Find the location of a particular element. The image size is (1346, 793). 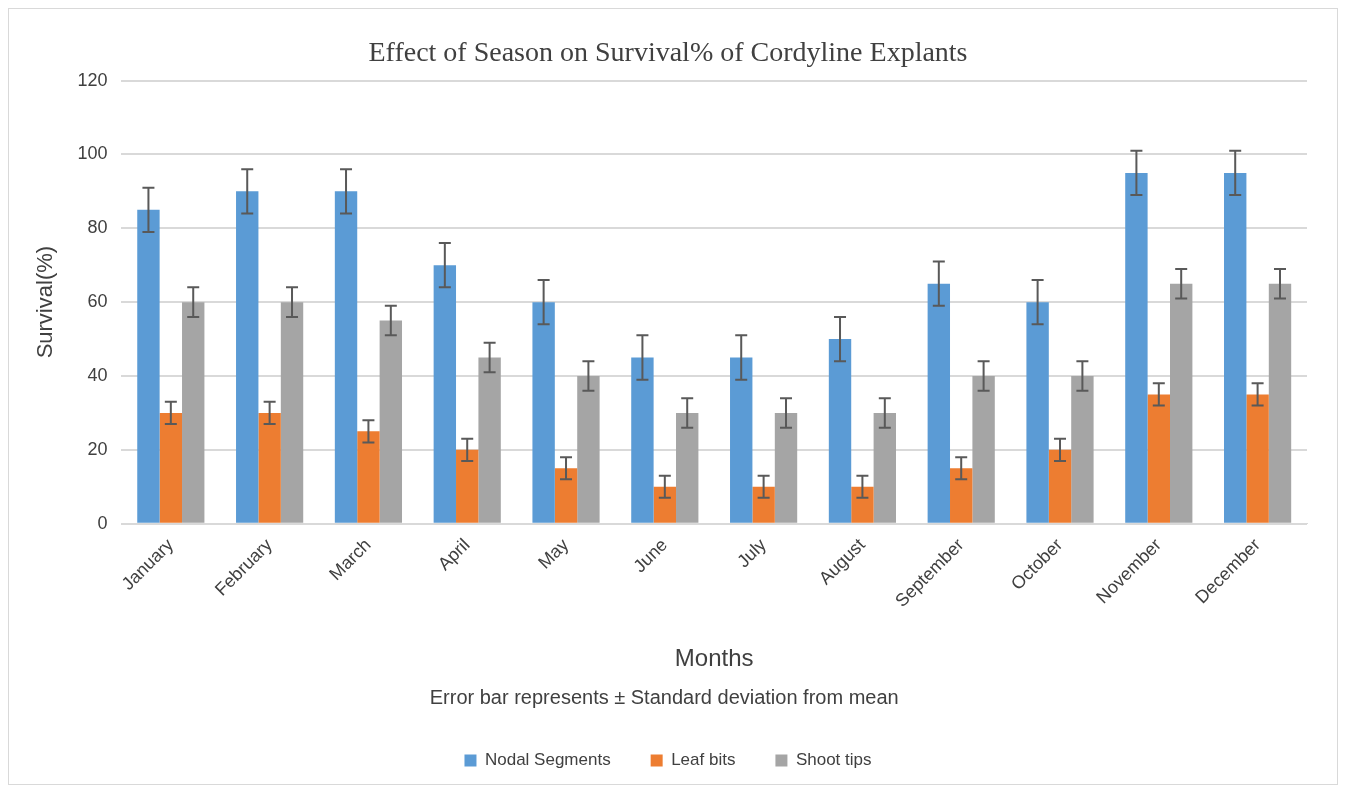

legend-label: Leaf bits is located at coordinates (703, 760).